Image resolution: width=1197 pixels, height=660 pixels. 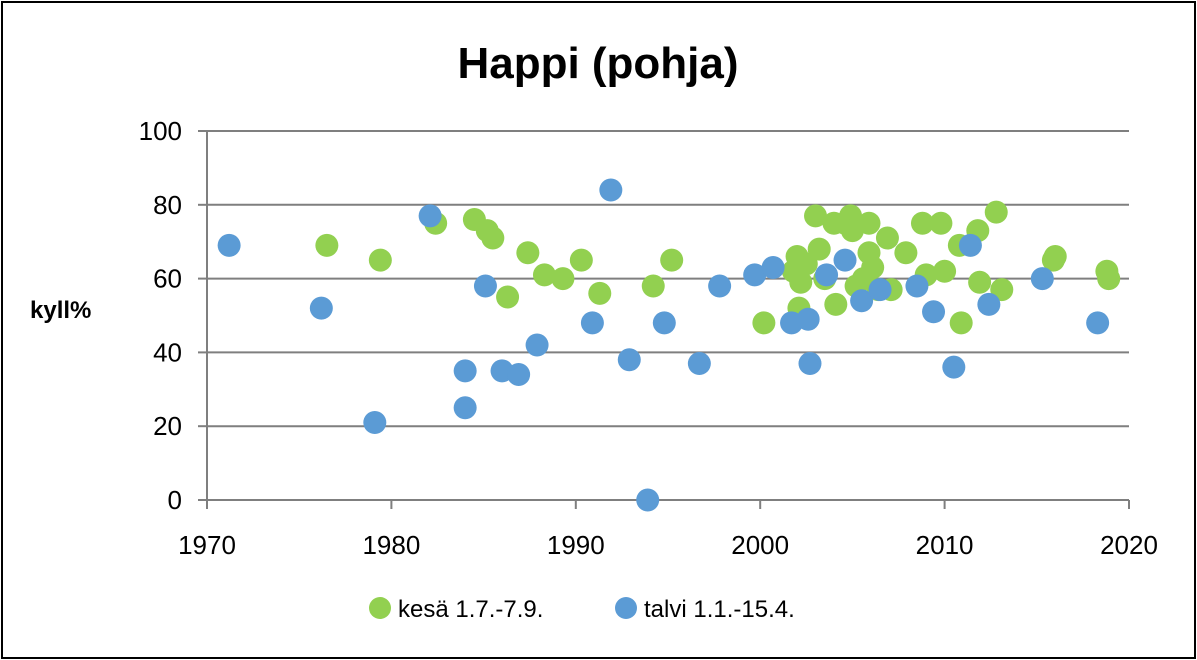 What do you see at coordinates (470, 609) in the screenshot?
I see `legend-label: kesä 1.7.-7.9.` at bounding box center [470, 609].